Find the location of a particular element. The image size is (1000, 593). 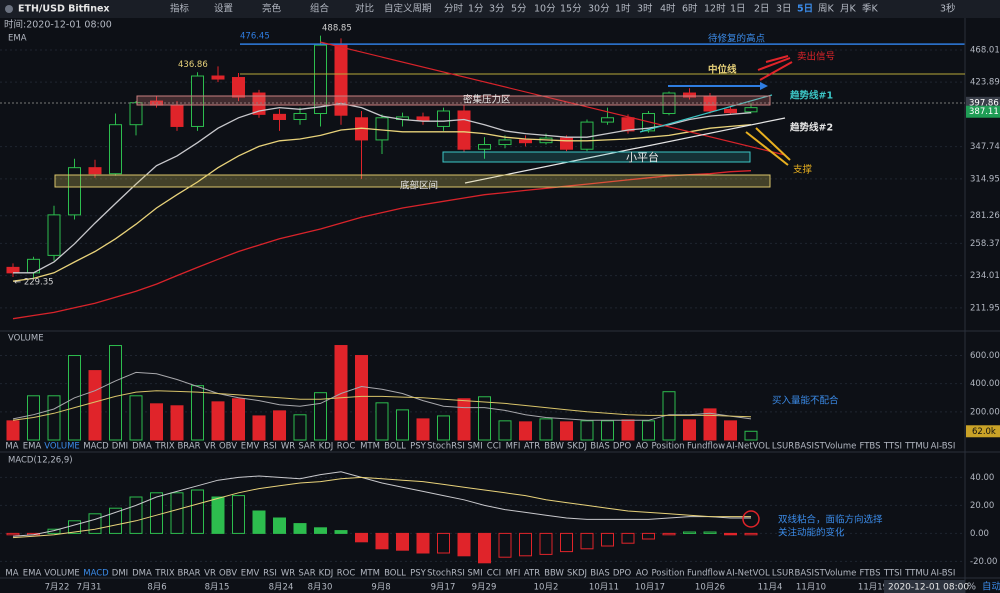

period-button: 2日 is located at coordinates (762, 9).